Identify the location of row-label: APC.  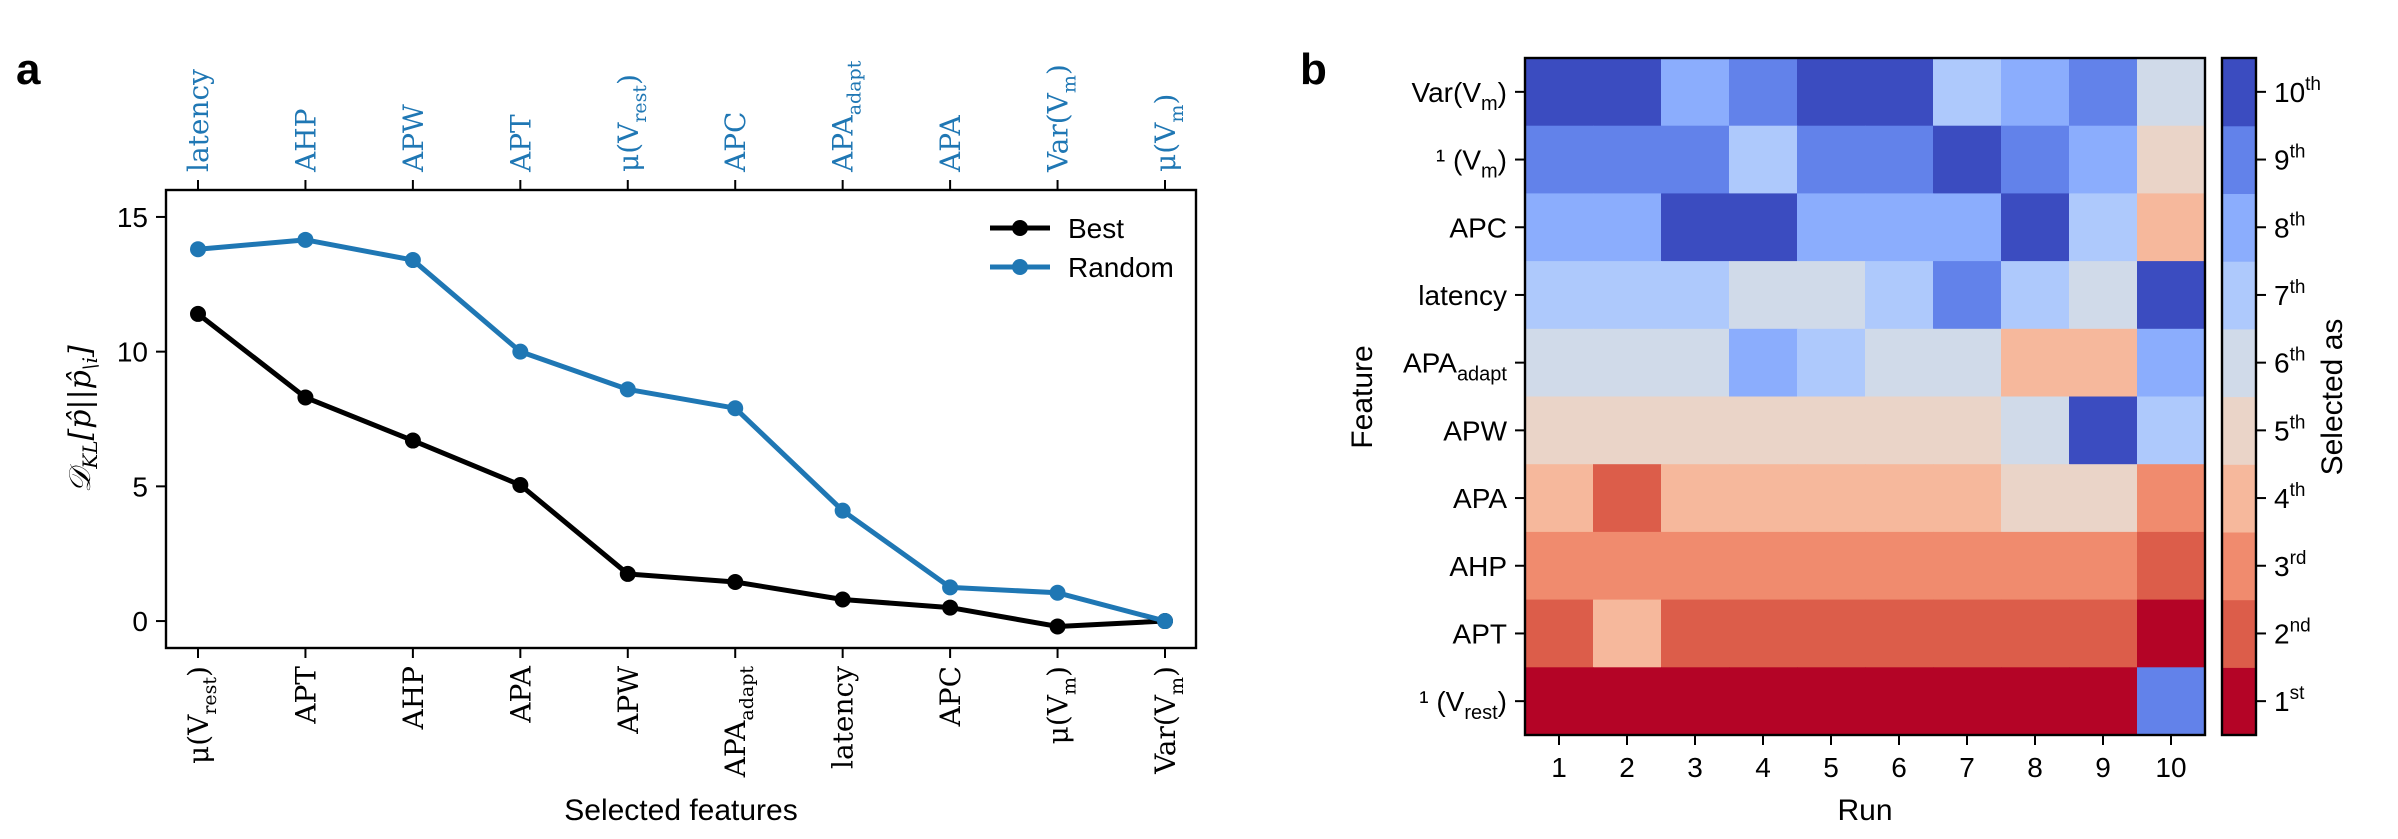
(1478, 227).